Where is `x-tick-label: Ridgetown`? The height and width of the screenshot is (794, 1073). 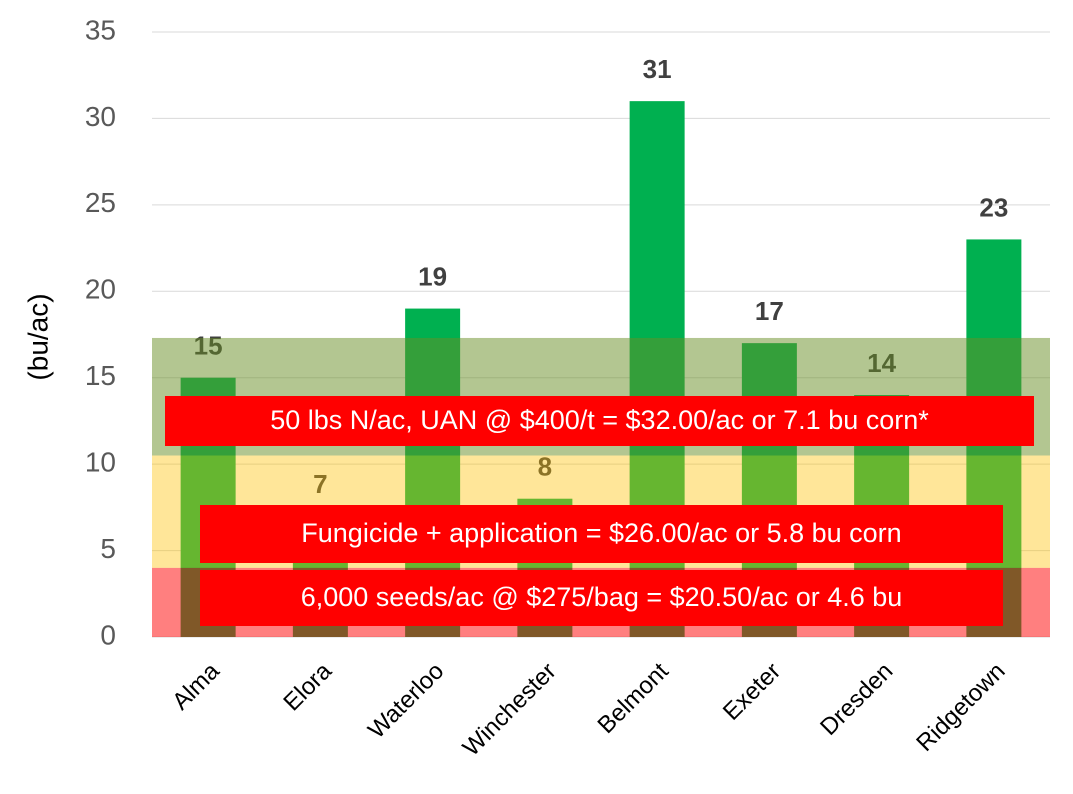 x-tick-label: Ridgetown is located at coordinates (960, 707).